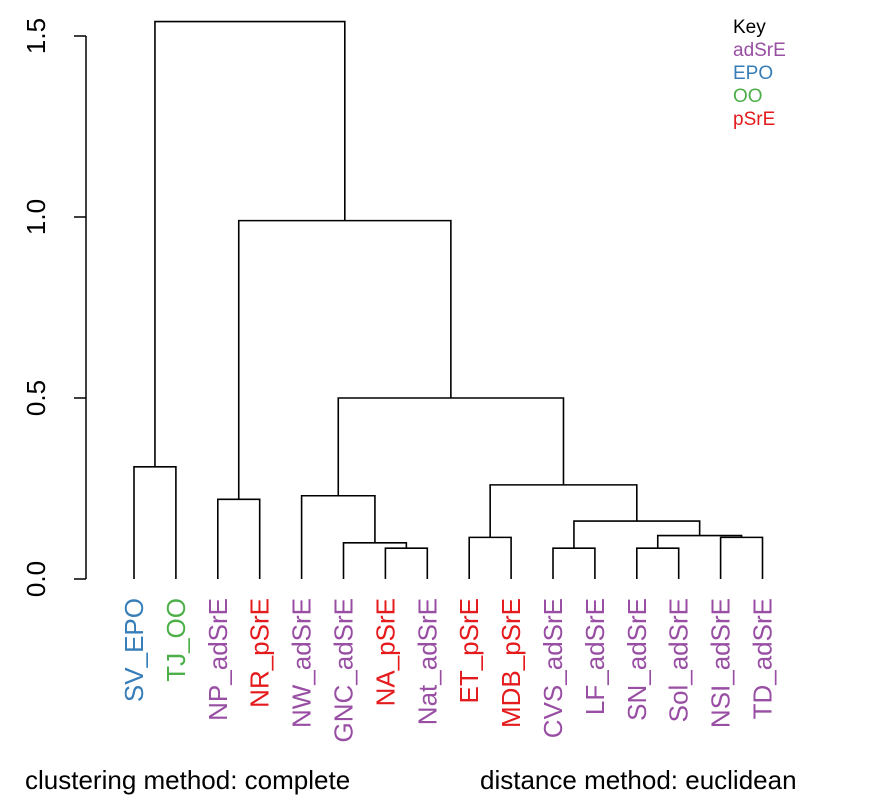 This screenshot has width=875, height=797. What do you see at coordinates (187, 780) in the screenshot?
I see `x-axis-label-clustering: clustering method: complete` at bounding box center [187, 780].